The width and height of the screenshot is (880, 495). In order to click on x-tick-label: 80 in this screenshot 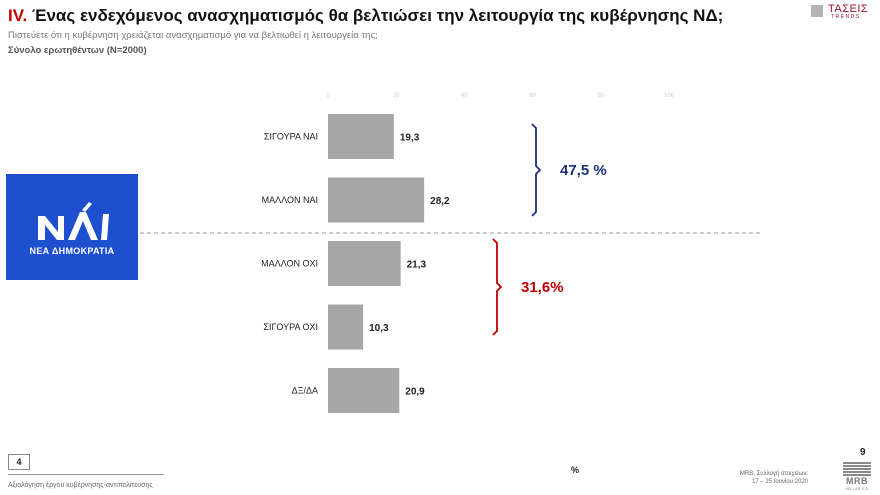, I will do `click(600, 96)`.